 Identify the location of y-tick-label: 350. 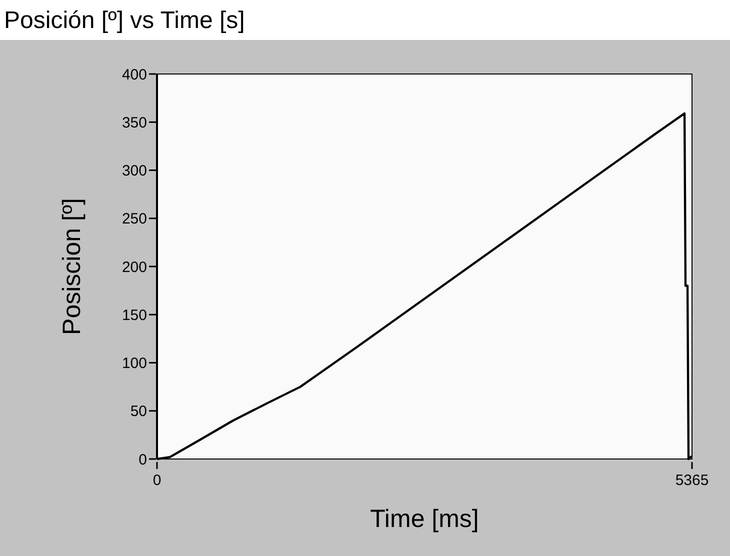
(134, 123).